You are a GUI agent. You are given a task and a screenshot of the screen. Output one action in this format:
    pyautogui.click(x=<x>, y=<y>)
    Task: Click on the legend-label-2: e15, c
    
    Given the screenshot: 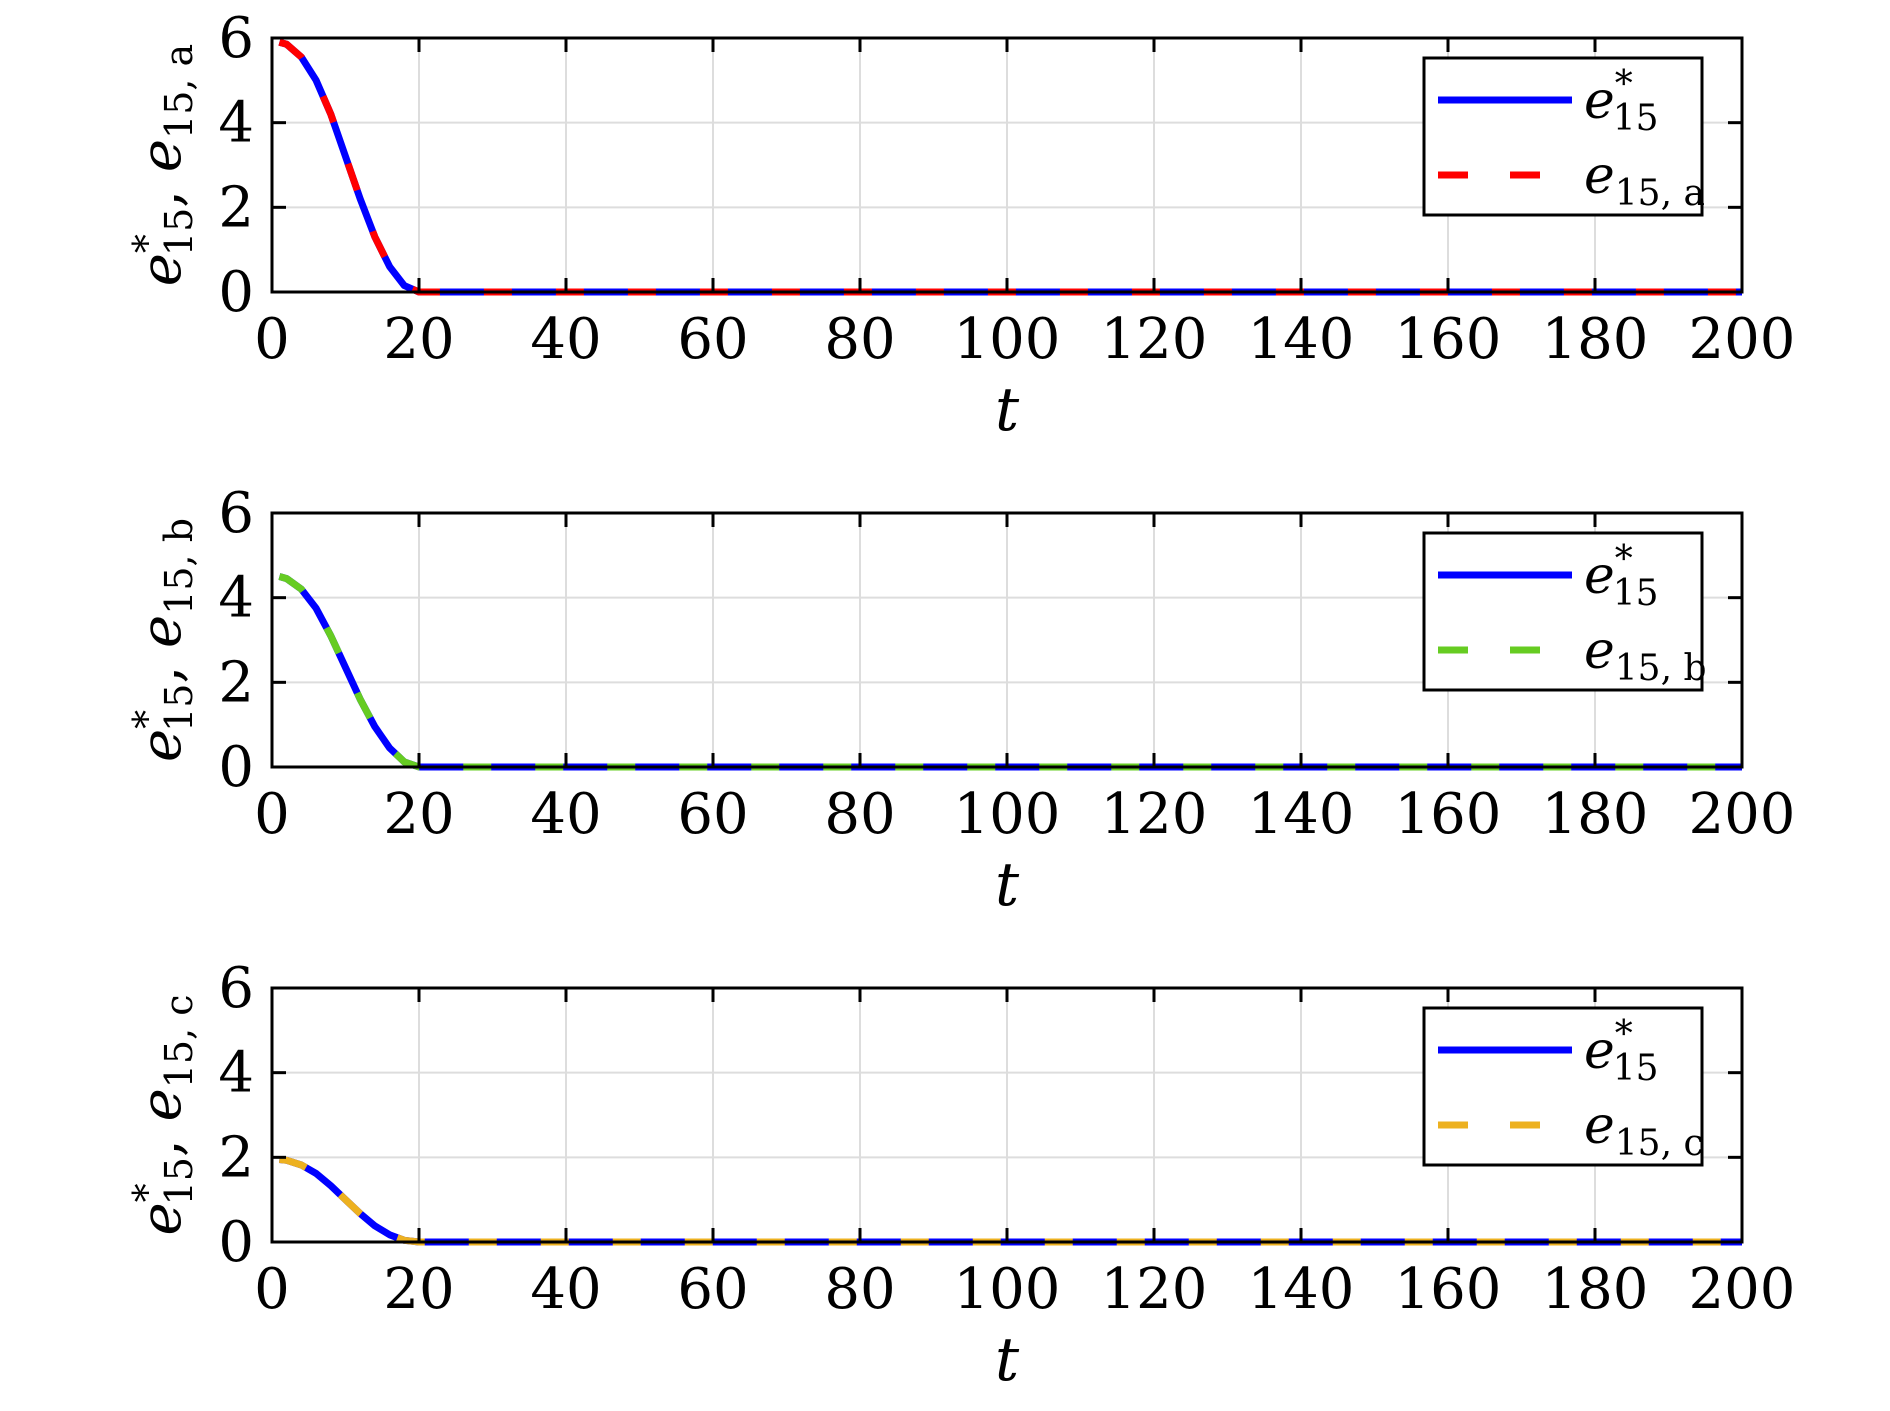 What is the action you would take?
    pyautogui.click(x=1644, y=1130)
    